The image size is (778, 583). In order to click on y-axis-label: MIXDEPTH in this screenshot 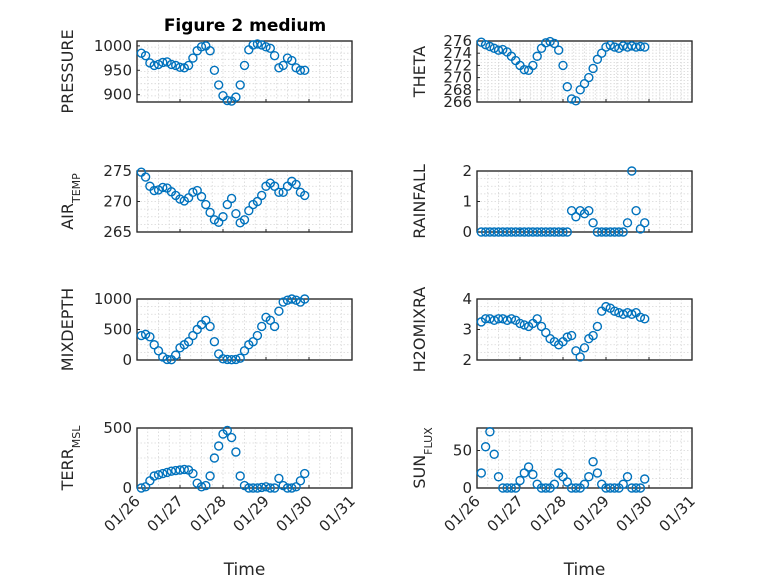, I will do `click(67, 329)`.